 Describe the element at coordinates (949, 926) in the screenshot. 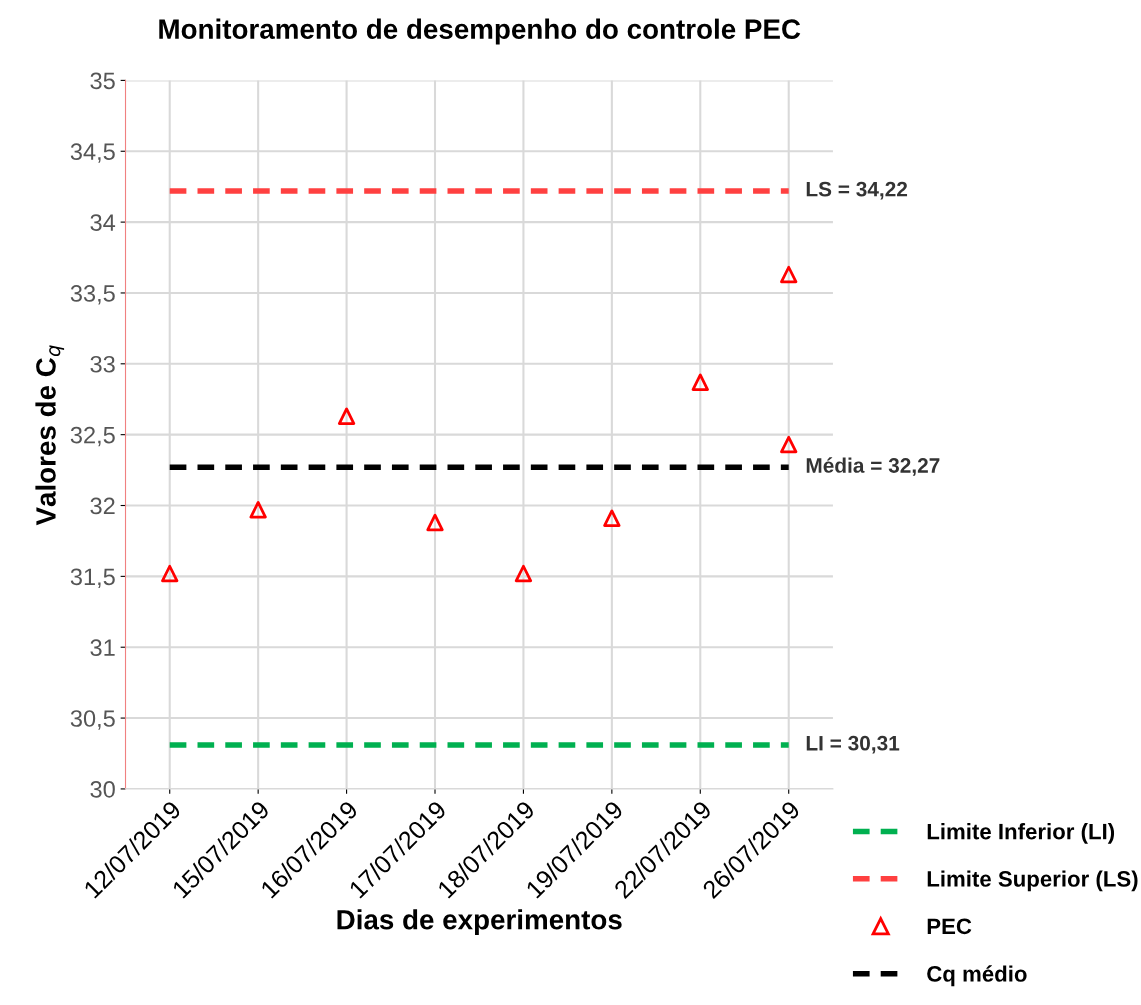

I see `legend-label: PEC` at that location.